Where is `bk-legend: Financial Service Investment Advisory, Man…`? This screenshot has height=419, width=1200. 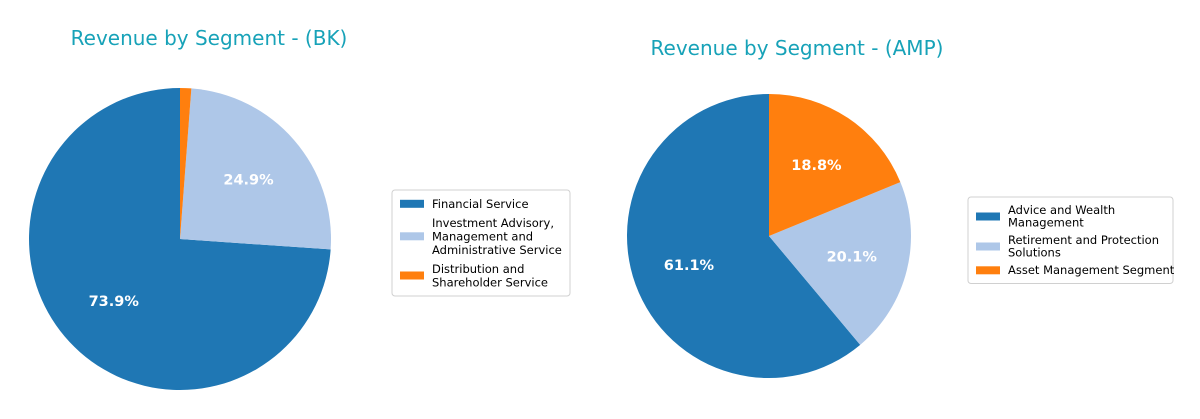 bk-legend: Financial Service Investment Advisory, Man… is located at coordinates (481, 243).